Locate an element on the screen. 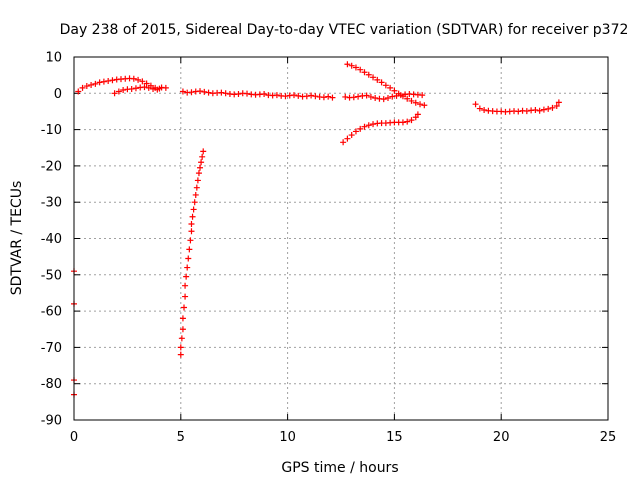  y-tick-label: -80 is located at coordinates (51, 384).